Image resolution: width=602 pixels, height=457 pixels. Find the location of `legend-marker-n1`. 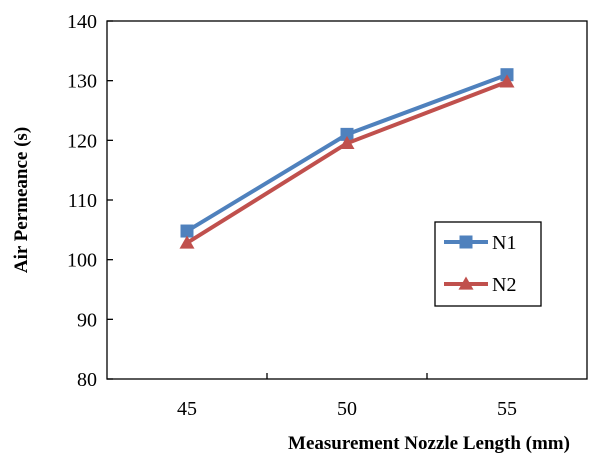

legend-marker-n1 is located at coordinates (466, 242).